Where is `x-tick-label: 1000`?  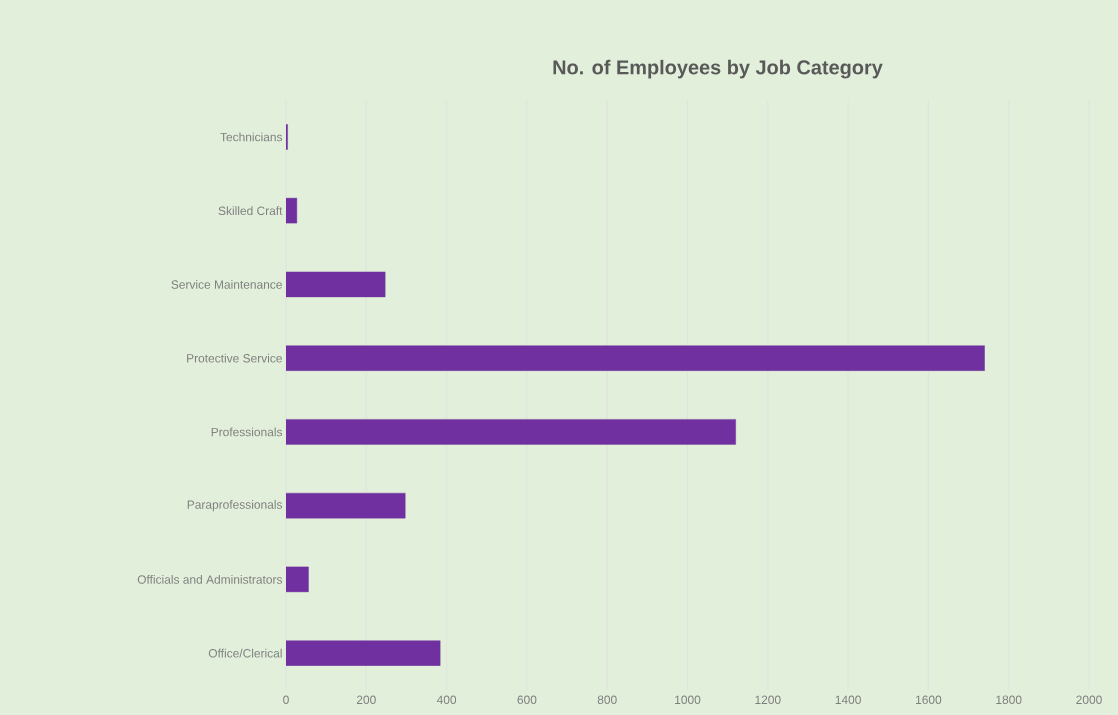 x-tick-label: 1000 is located at coordinates (688, 699).